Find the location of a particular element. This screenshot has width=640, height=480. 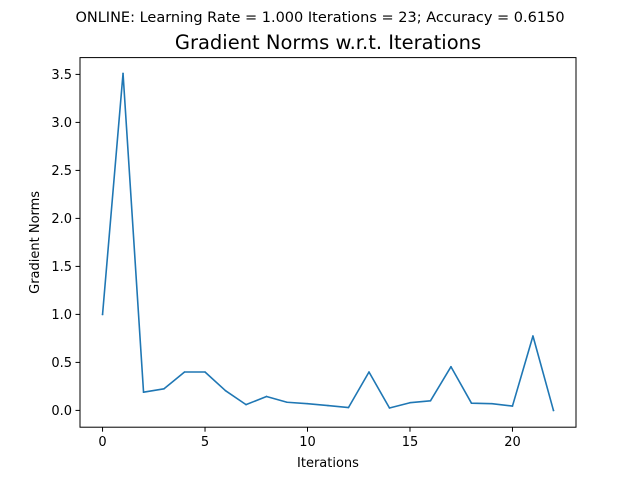

x-tick-label: 10 is located at coordinates (307, 442).